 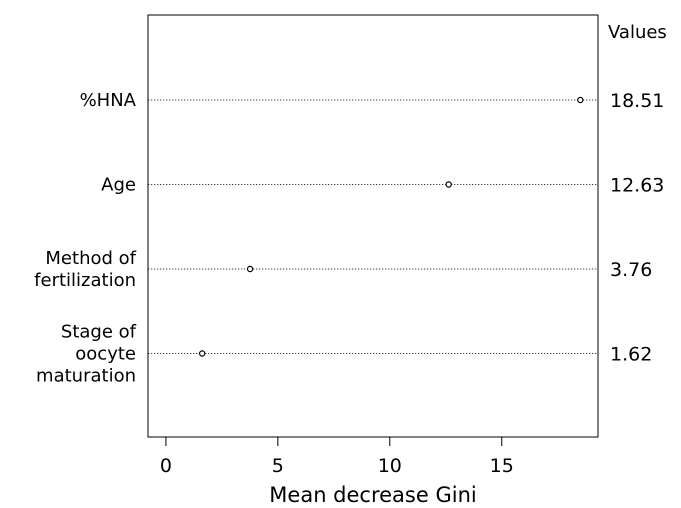 What do you see at coordinates (631, 270) in the screenshot?
I see `value-label: 3.76` at bounding box center [631, 270].